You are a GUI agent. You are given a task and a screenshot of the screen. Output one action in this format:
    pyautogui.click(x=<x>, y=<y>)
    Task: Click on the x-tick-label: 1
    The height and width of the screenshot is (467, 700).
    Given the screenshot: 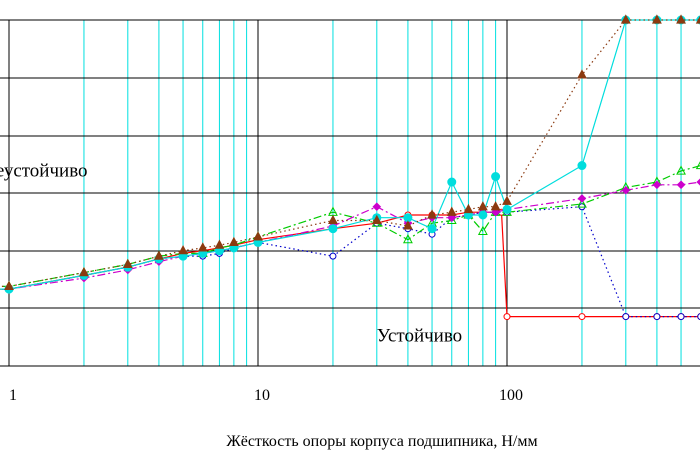 What is the action you would take?
    pyautogui.click(x=13, y=395)
    